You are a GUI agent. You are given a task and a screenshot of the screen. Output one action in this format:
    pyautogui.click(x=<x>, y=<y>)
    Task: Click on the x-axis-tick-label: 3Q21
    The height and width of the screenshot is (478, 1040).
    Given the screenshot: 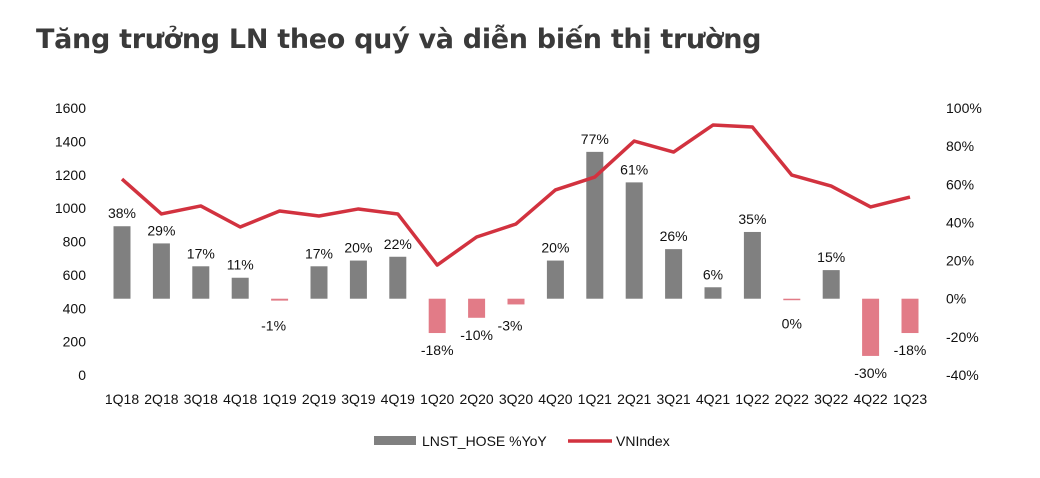 What is the action you would take?
    pyautogui.click(x=673, y=399)
    